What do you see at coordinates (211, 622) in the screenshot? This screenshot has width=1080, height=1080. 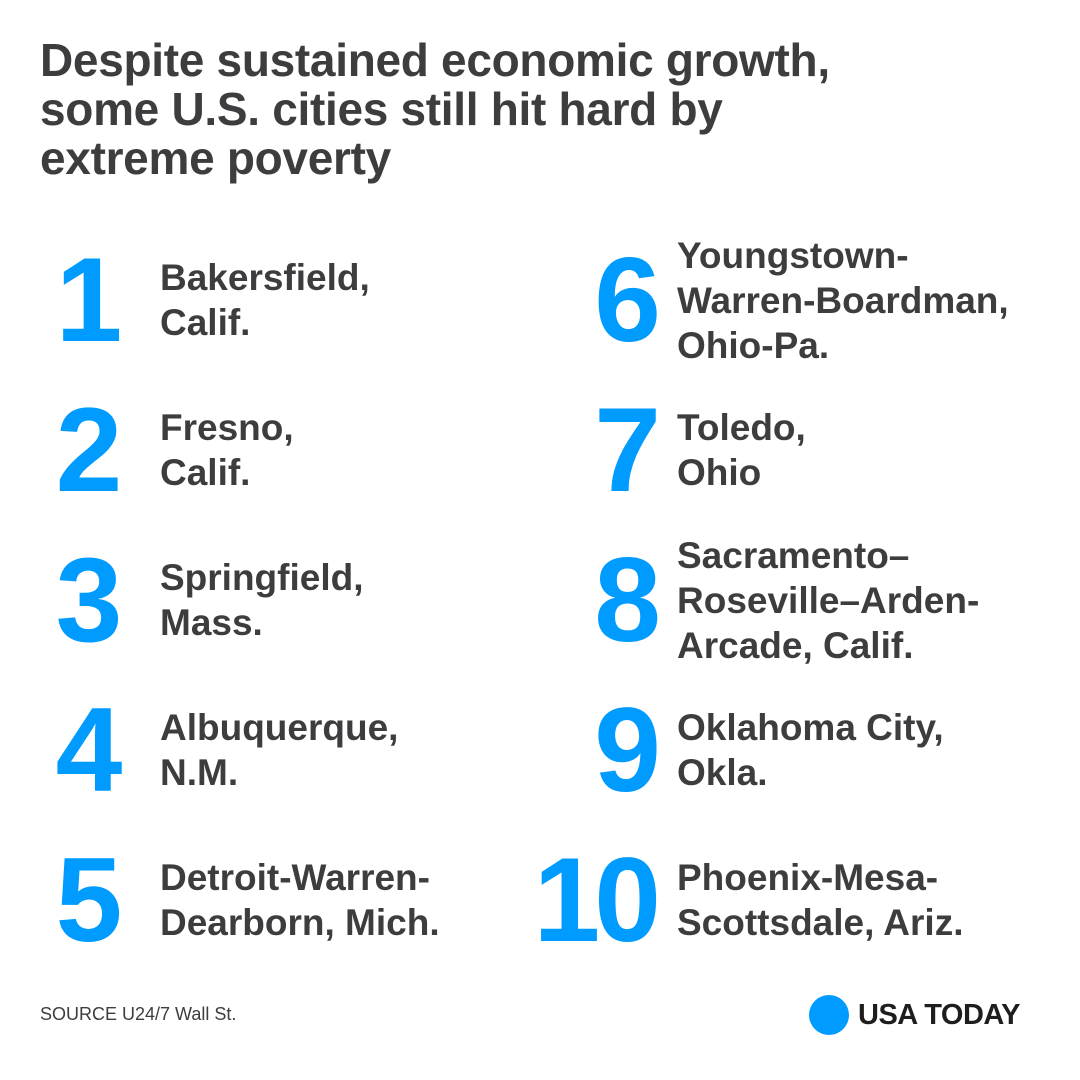 I see `city-line: Mass.` at bounding box center [211, 622].